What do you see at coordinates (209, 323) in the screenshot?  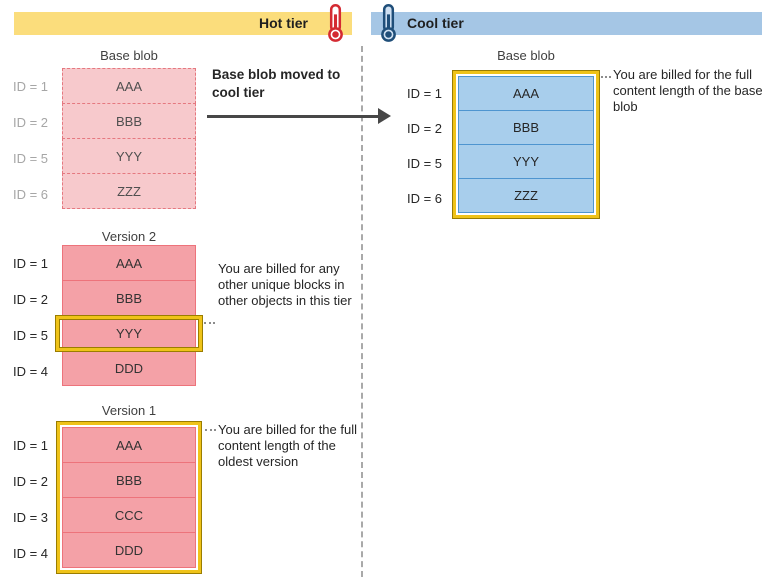 I see `version2-dotted-connector` at bounding box center [209, 323].